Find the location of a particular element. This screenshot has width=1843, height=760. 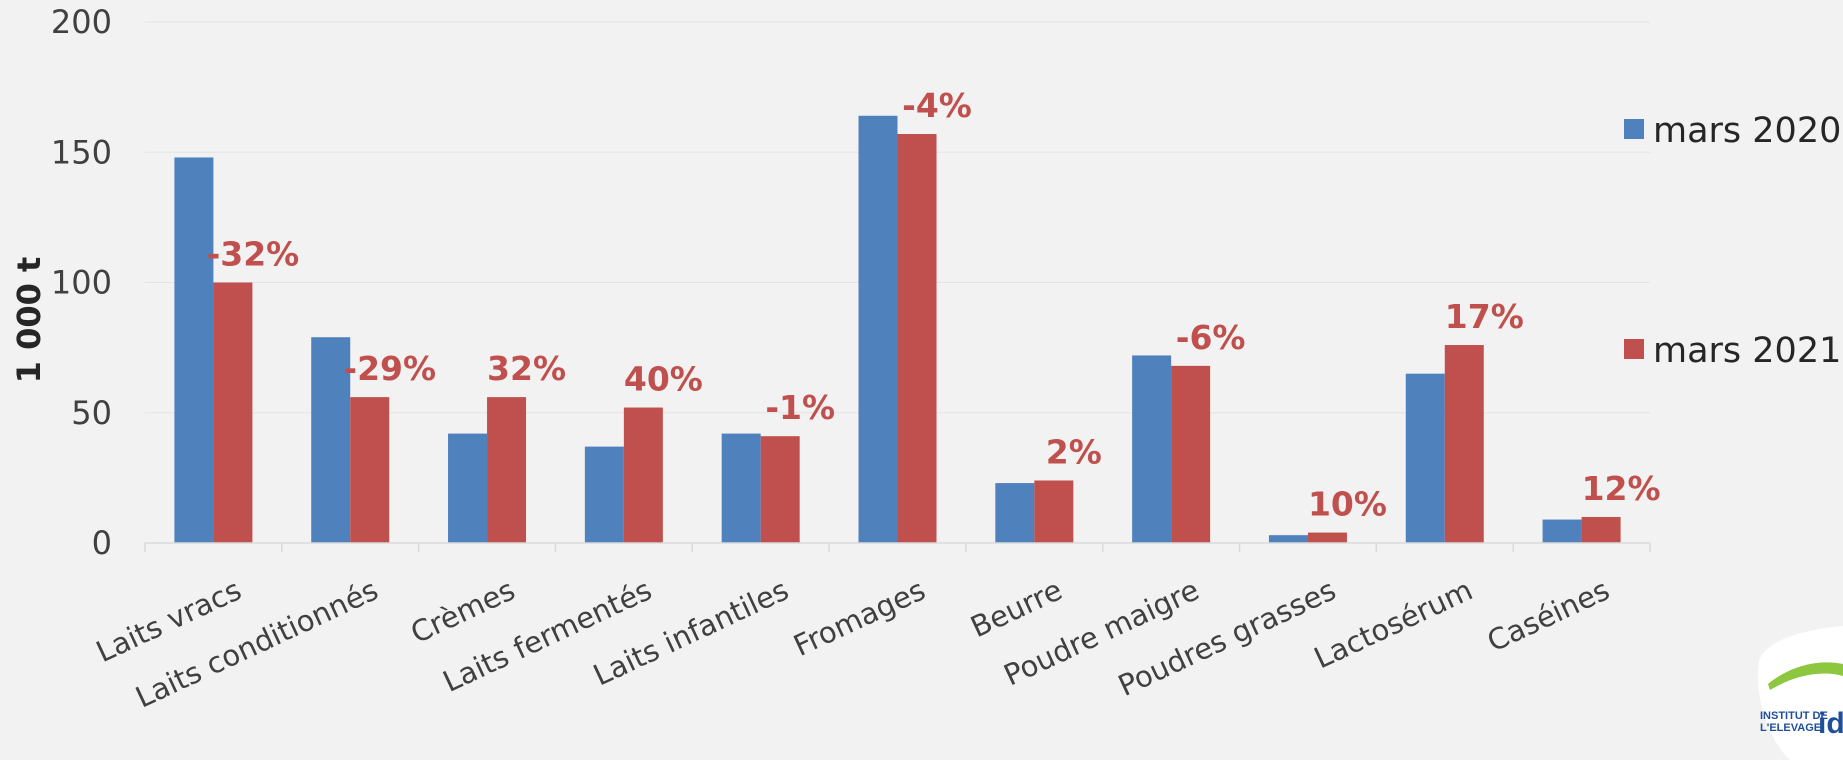

percent-change-label: 12% is located at coordinates (1621, 488).